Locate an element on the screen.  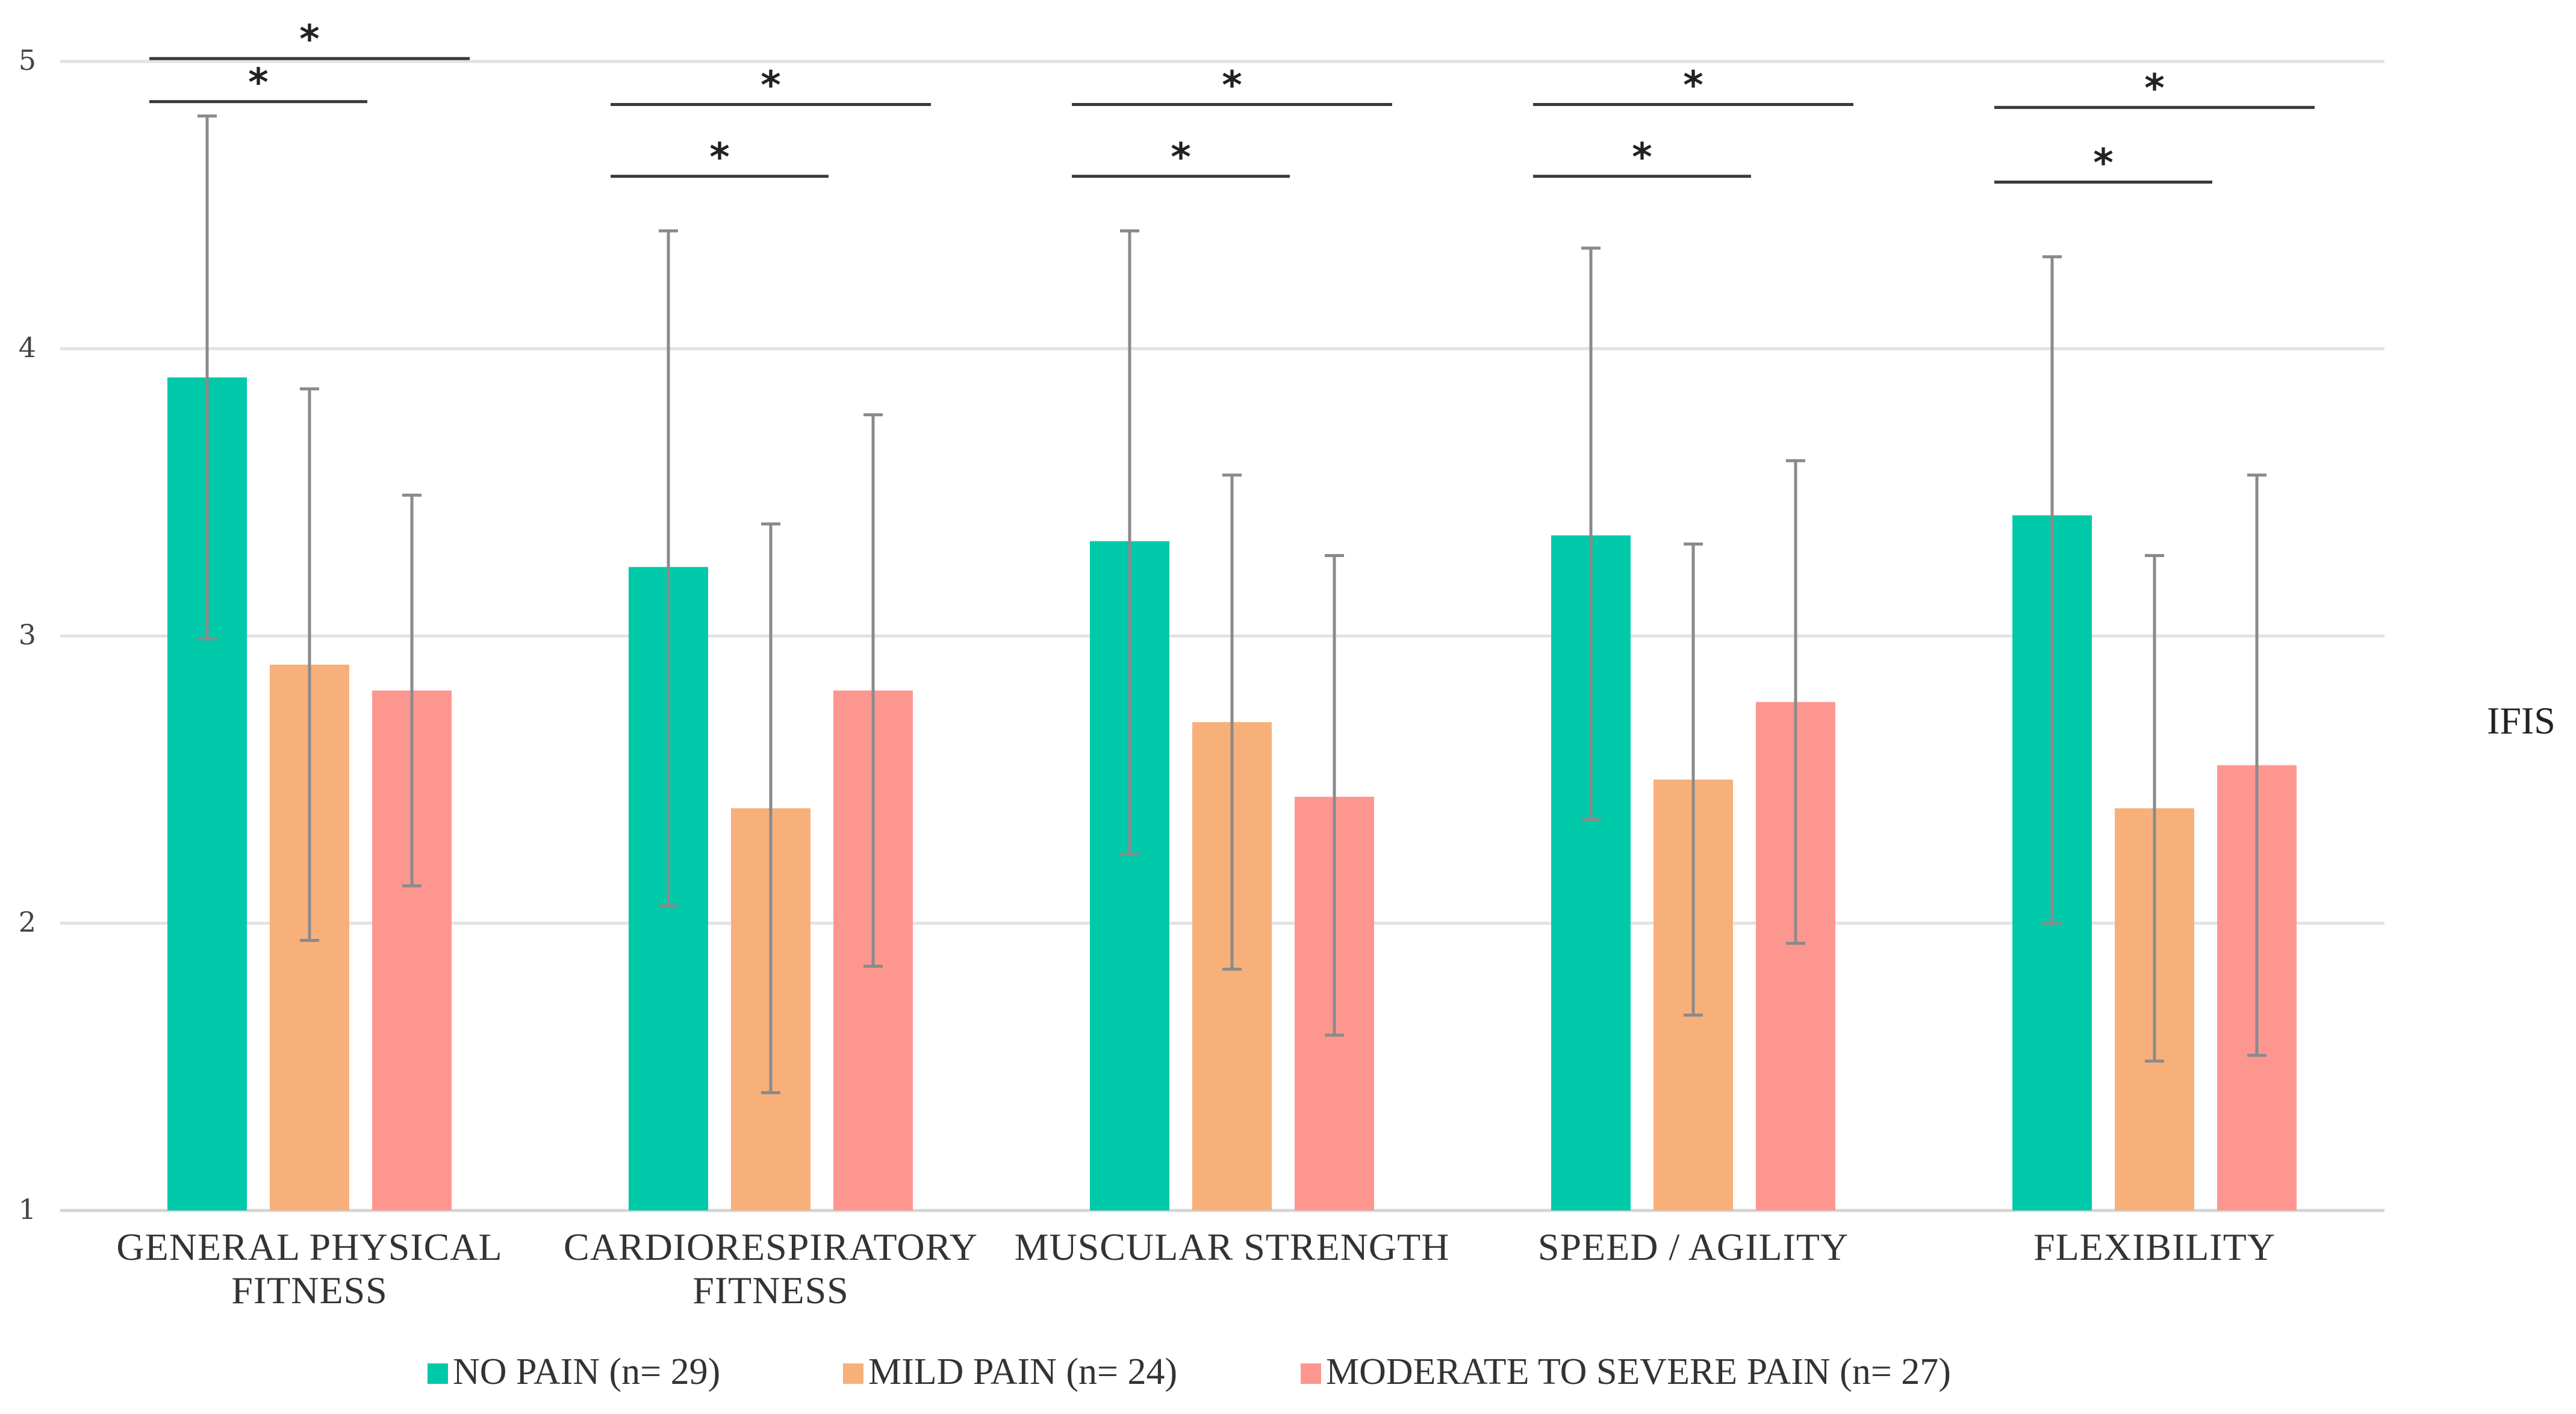
legend-label-1: MILD PAIN (n= 24) is located at coordinates (1023, 1371).